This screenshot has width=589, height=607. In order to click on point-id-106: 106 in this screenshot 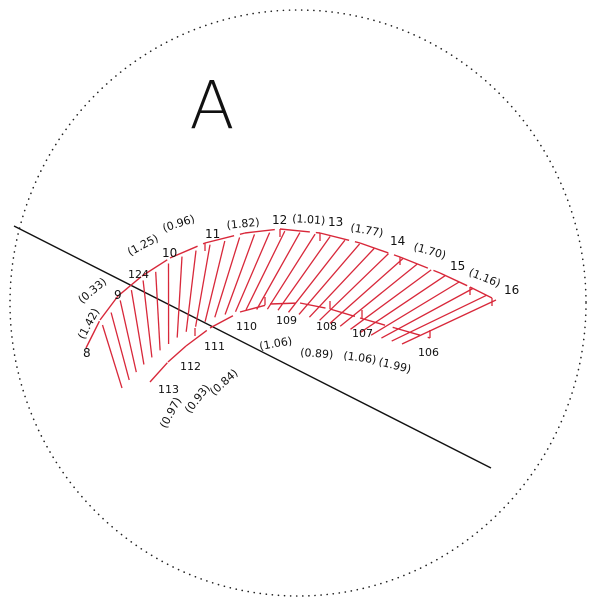, I will do `click(428, 352)`.